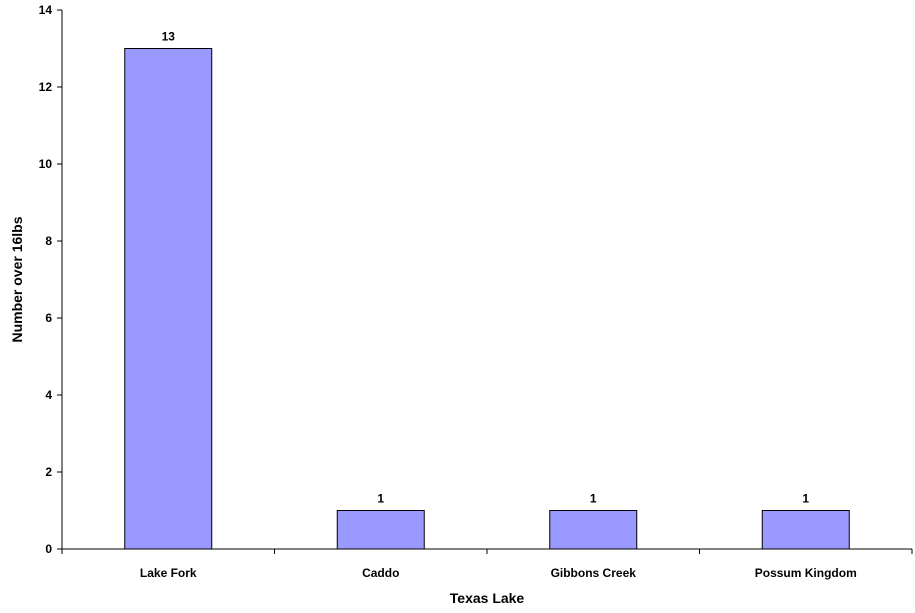  I want to click on y-axis-title: Number over 16lbs, so click(17, 279).